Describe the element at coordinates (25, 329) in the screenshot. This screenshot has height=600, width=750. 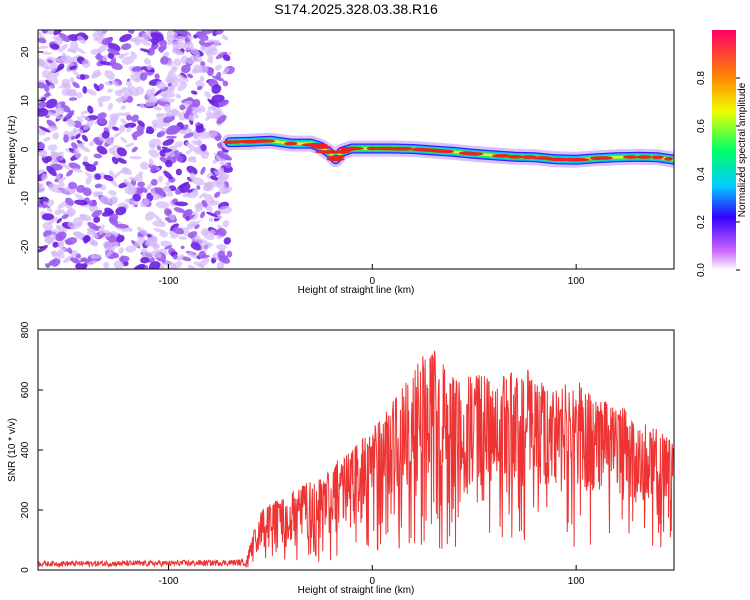
I see `y-tick-label: 800` at that location.